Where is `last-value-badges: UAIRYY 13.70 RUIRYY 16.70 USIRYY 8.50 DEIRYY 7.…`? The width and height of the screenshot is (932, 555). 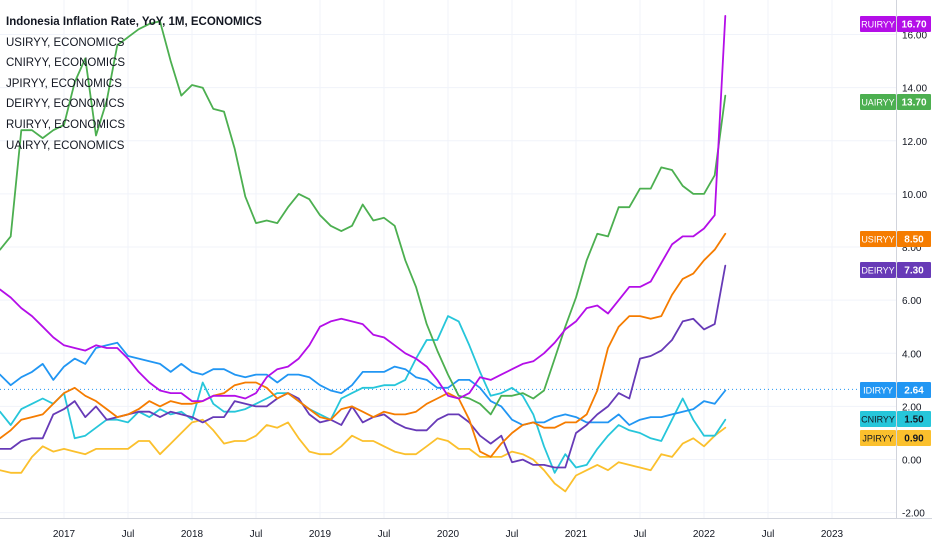
last-value-badges: UAIRYY 13.70 RUIRYY 16.70 USIRYY 8.50 DEIRYY 7.… is located at coordinates (895, 231).